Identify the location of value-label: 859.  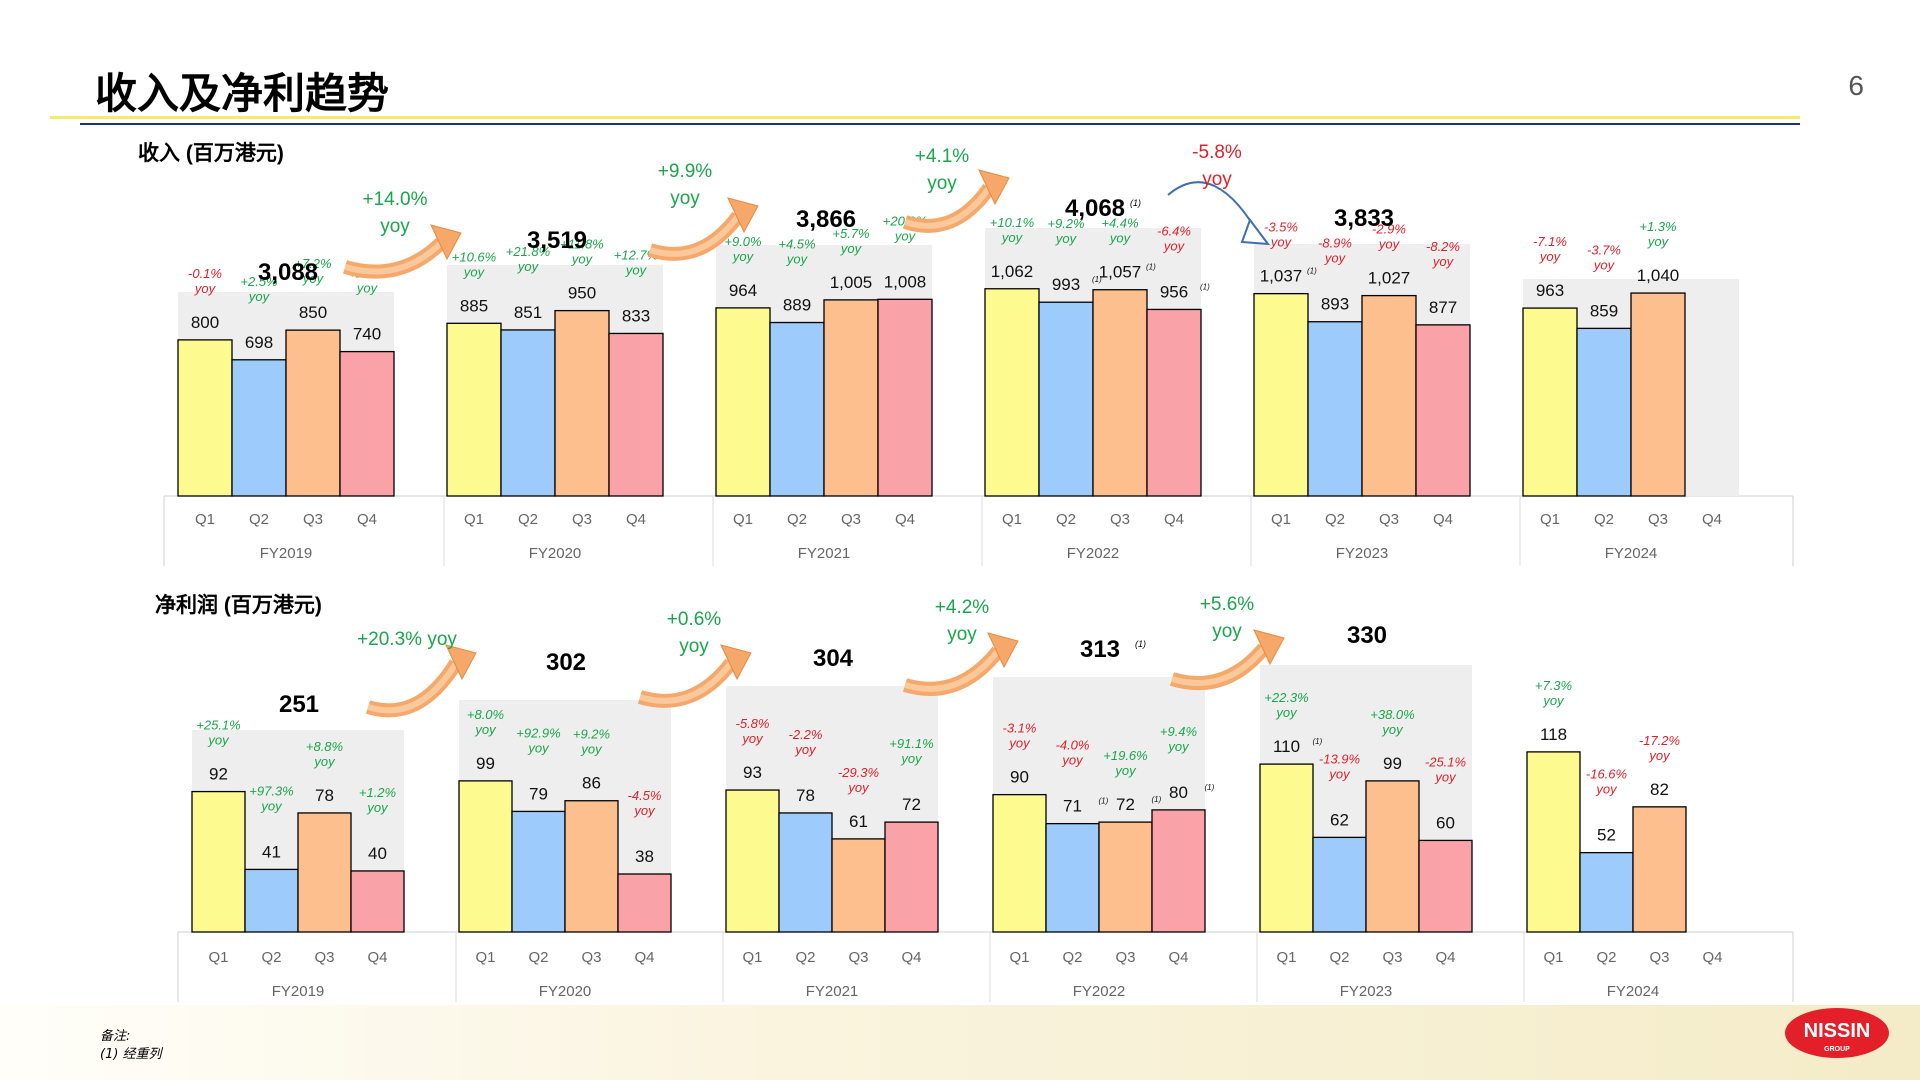
(1604, 310).